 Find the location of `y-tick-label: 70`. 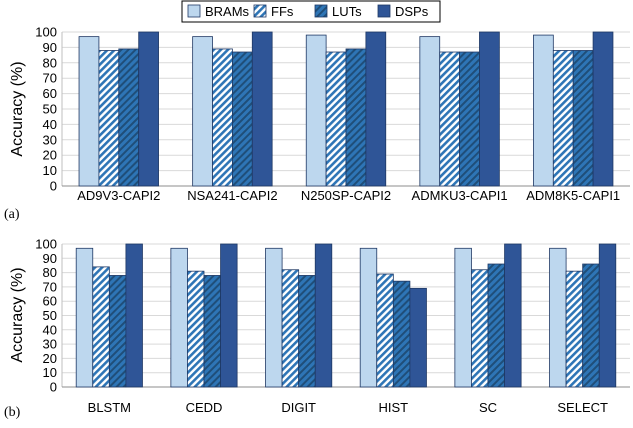

y-tick-label: 70 is located at coordinates (50, 286).